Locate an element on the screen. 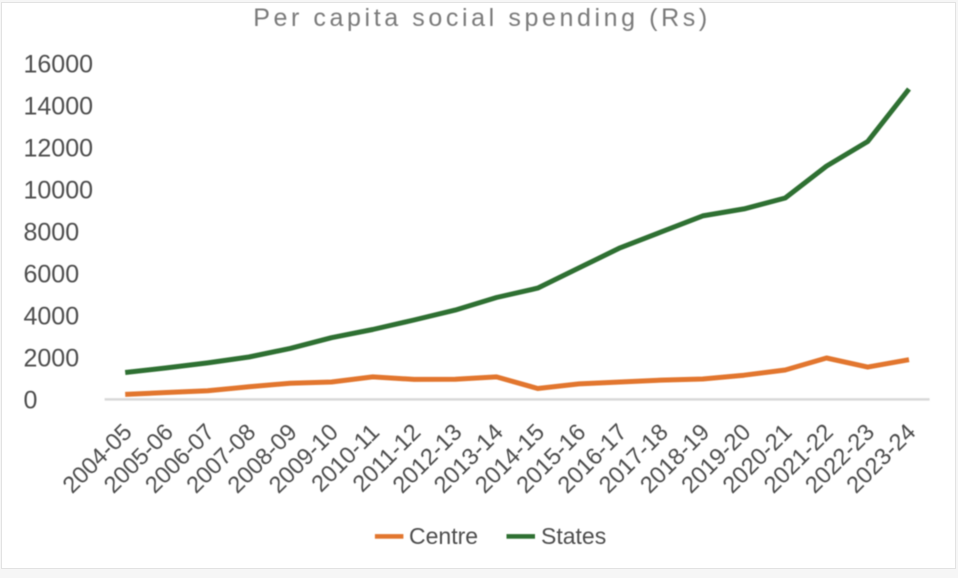 Image resolution: width=958 pixels, height=578 pixels. svg-text: 2000 is located at coordinates (52, 358).